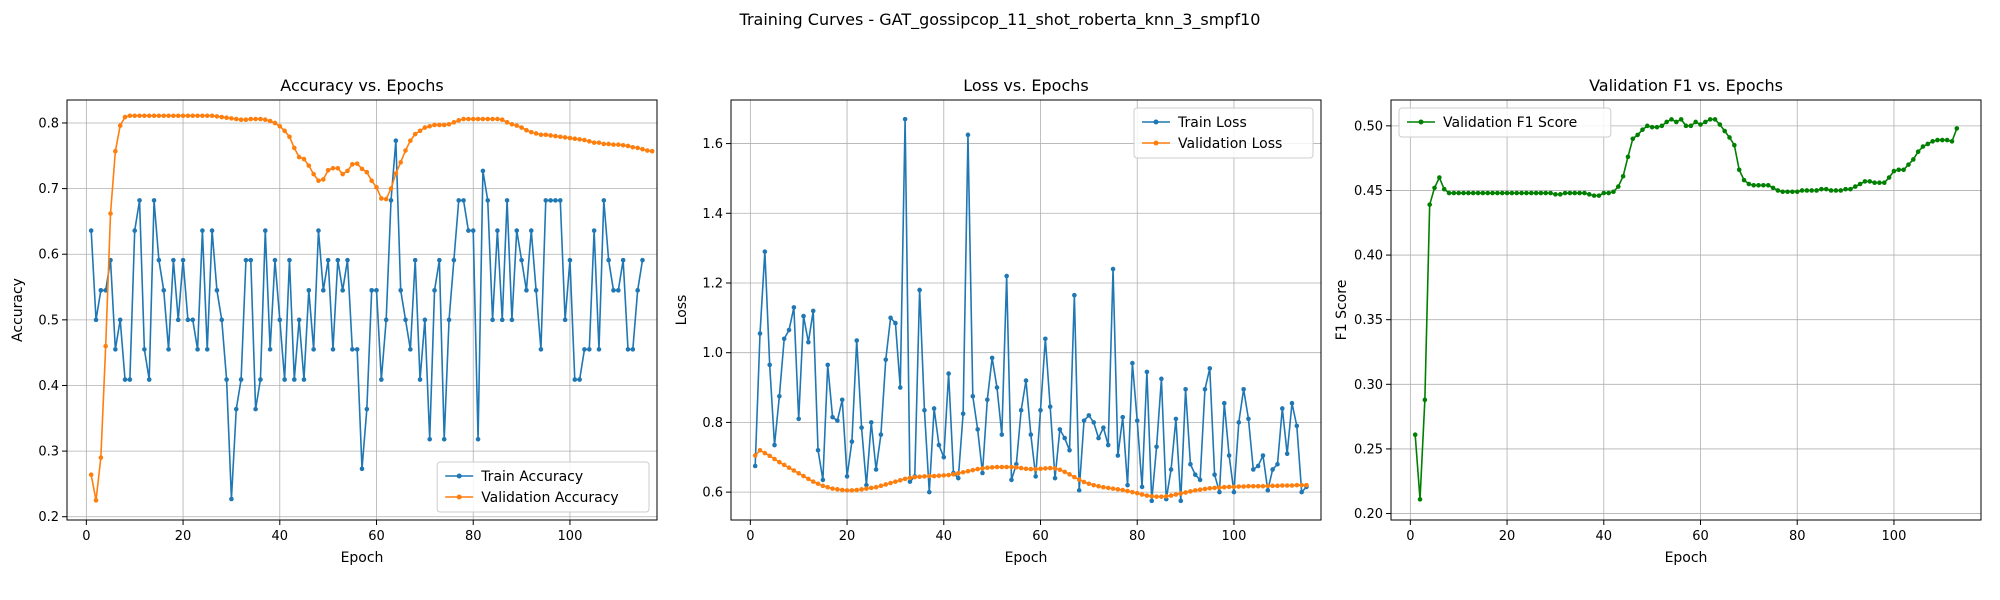 The image size is (2000, 600). What do you see at coordinates (1410, 536) in the screenshot?
I see `x-tick-label: 0` at bounding box center [1410, 536].